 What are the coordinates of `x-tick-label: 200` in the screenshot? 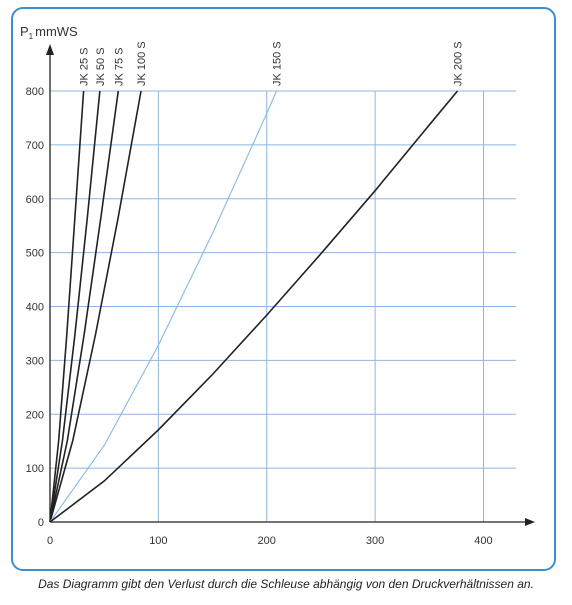 It's located at (267, 541).